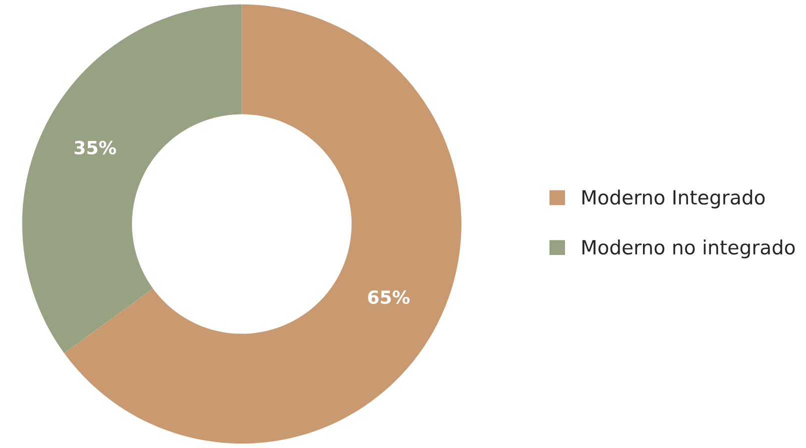 Image resolution: width=806 pixels, height=448 pixels. I want to click on legend-label: Moderno Integrado, so click(673, 199).